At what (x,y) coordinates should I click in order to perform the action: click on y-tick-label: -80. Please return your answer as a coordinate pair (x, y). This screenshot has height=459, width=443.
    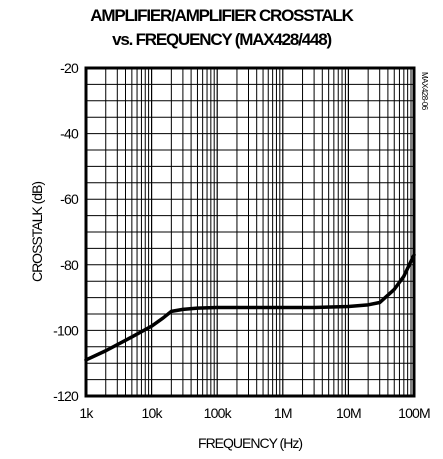
    Looking at the image, I should click on (69, 265).